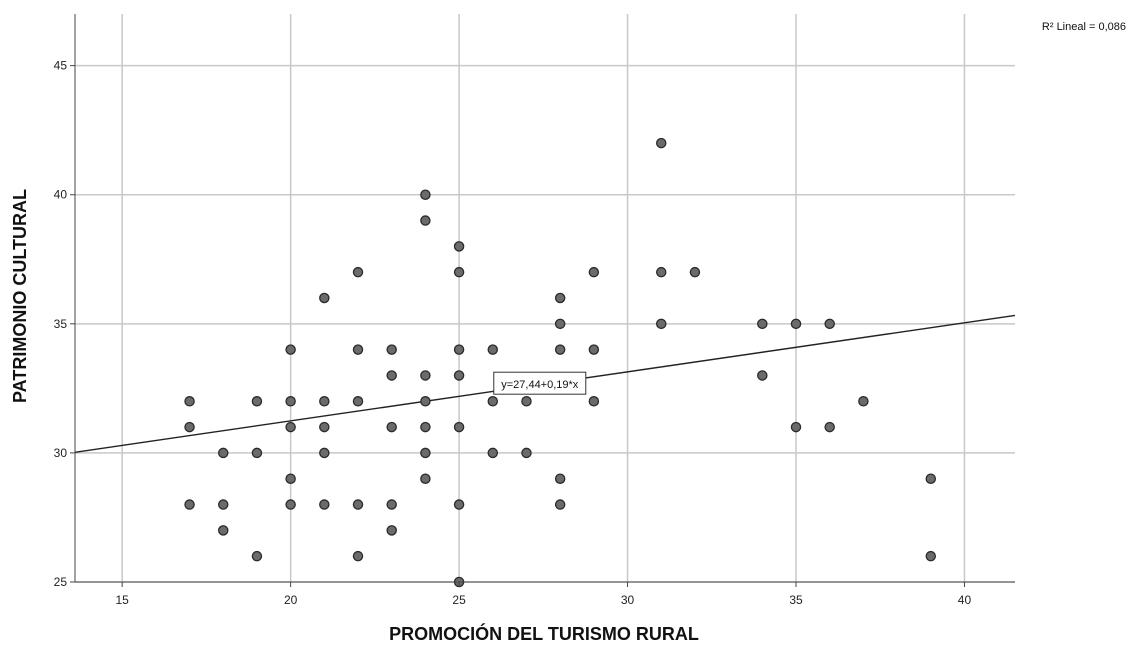 The width and height of the screenshot is (1130, 650). What do you see at coordinates (544, 633) in the screenshot?
I see `x-axis-title: PROMOCIÓN DEL TURISMO RURAL` at bounding box center [544, 633].